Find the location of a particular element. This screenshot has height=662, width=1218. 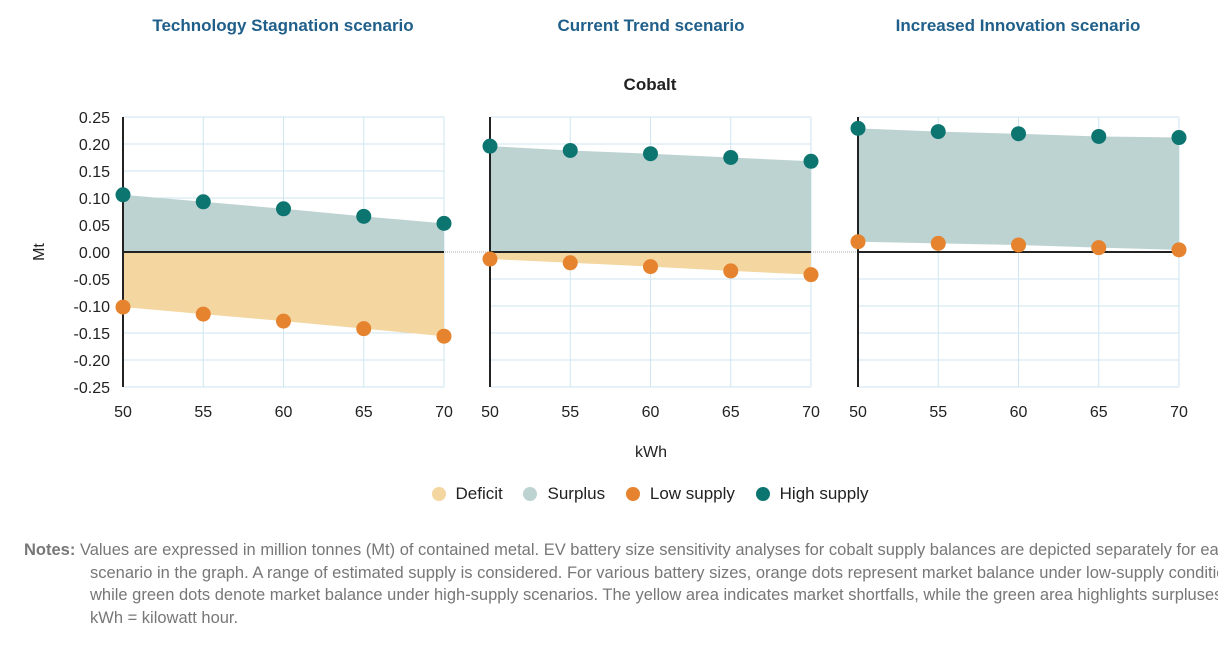

y-tick-label: 0.20 is located at coordinates (94, 145).